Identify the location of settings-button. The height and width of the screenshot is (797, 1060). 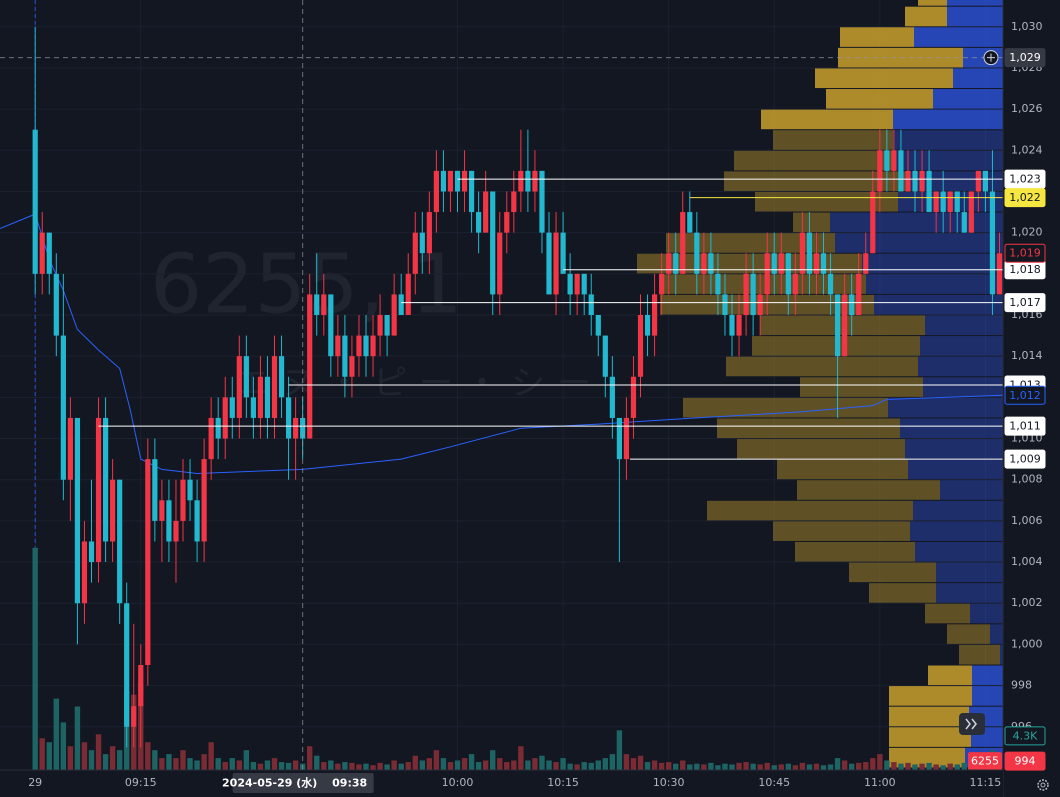
(1043, 785).